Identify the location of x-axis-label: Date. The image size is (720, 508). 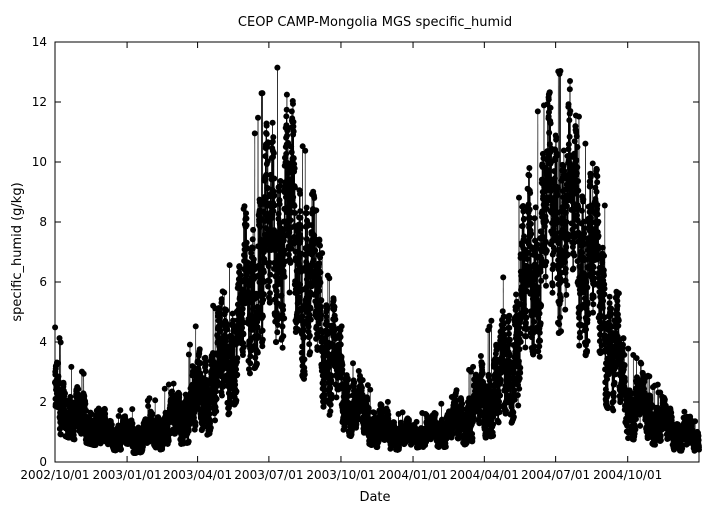
(374, 497).